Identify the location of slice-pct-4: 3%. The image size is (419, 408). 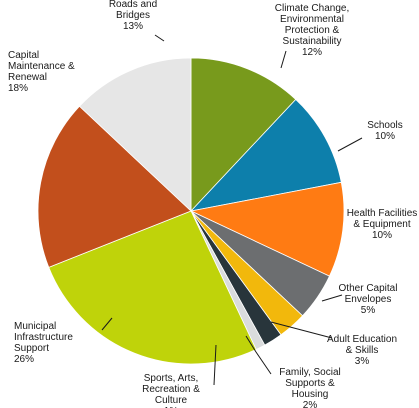
(362, 361).